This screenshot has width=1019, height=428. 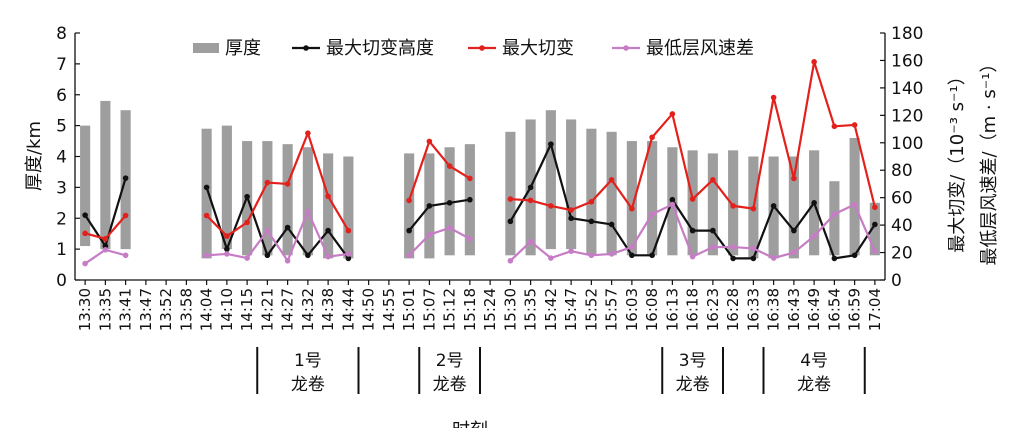 What do you see at coordinates (61, 96) in the screenshot?
I see `left-tick-label: 6` at bounding box center [61, 96].